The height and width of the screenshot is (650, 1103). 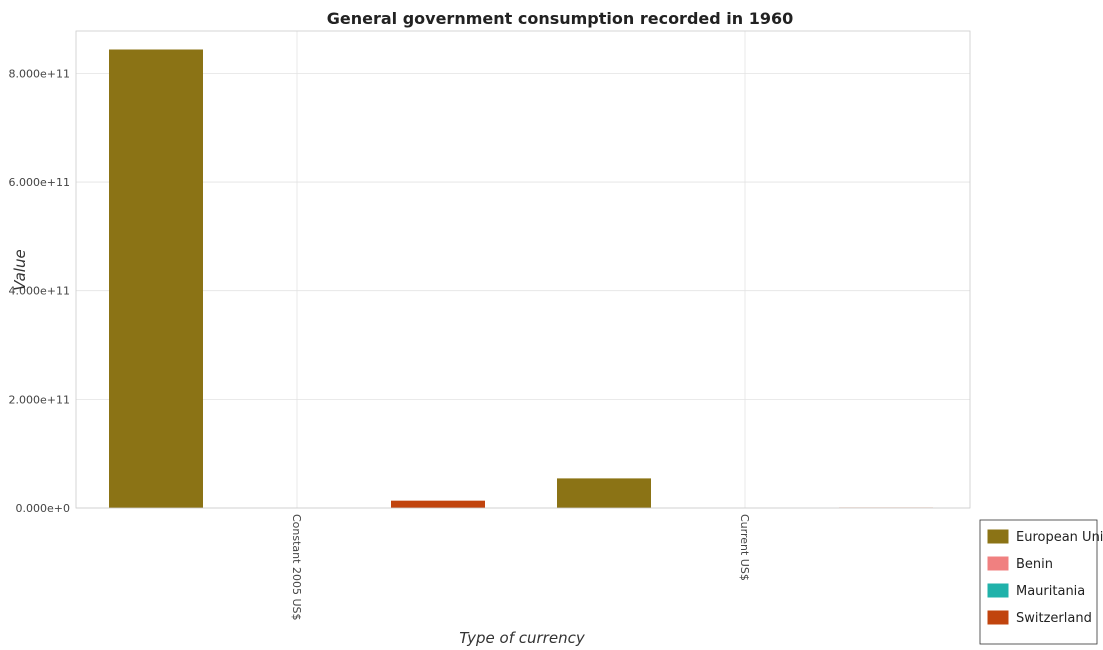 I want to click on bar-switzerland, so click(x=438, y=504).